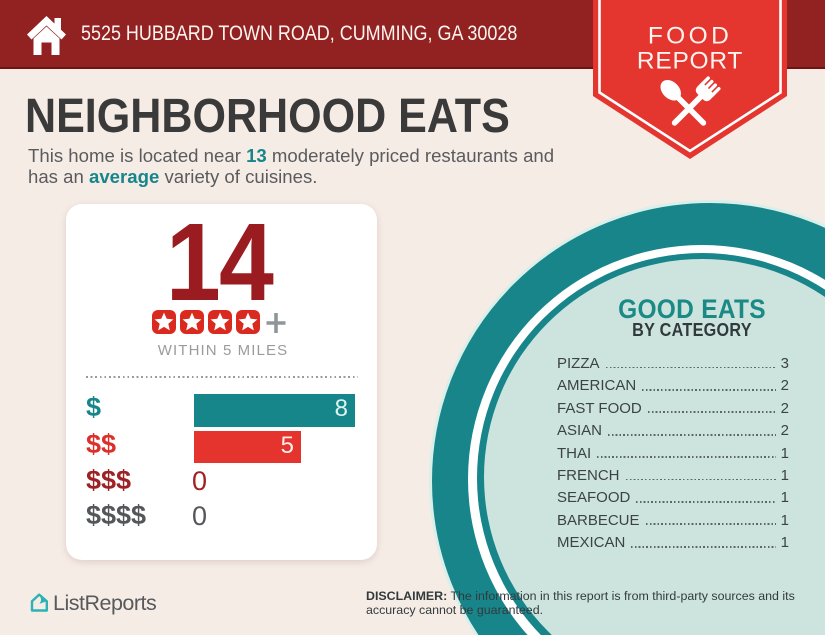 The height and width of the screenshot is (635, 825). What do you see at coordinates (690, 60) in the screenshot?
I see `svg-text: REPORT` at bounding box center [690, 60].